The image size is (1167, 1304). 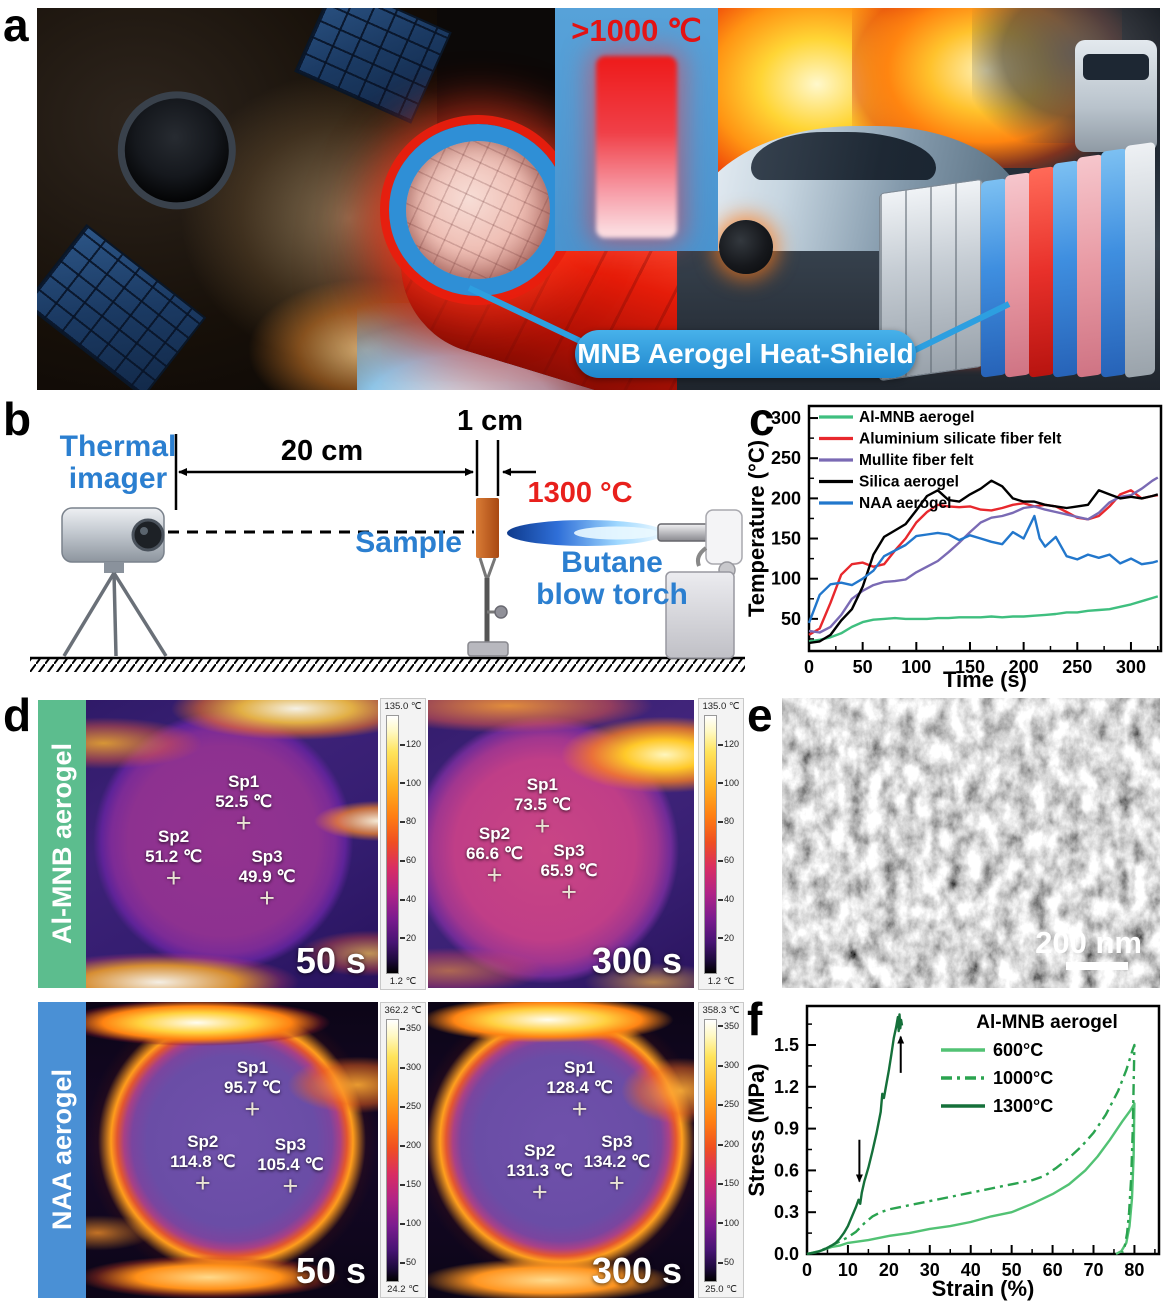 I want to click on spot-marker: Sp1 52.5 ℃ +, so click(x=244, y=805).